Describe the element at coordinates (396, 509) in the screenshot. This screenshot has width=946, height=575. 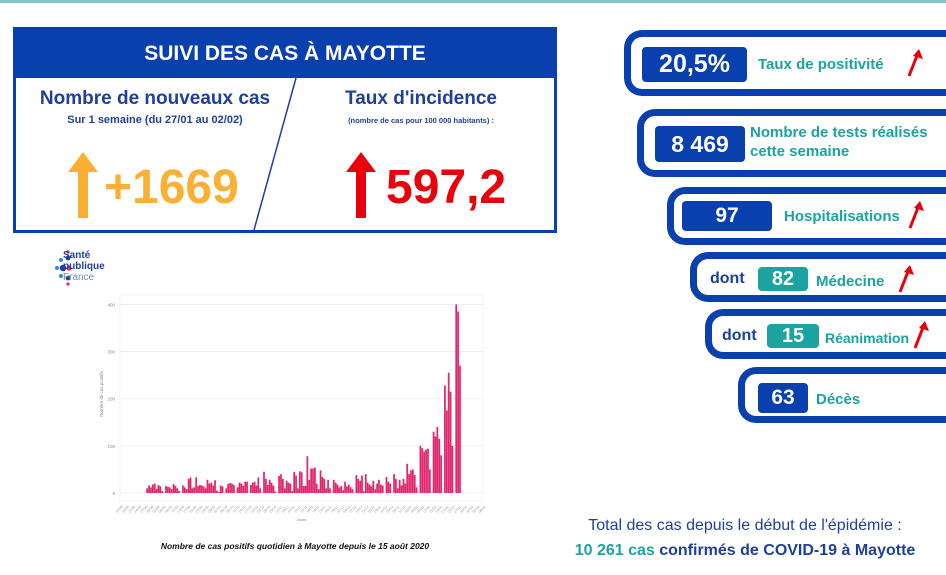
I see `x-tick-label: 28/12` at that location.